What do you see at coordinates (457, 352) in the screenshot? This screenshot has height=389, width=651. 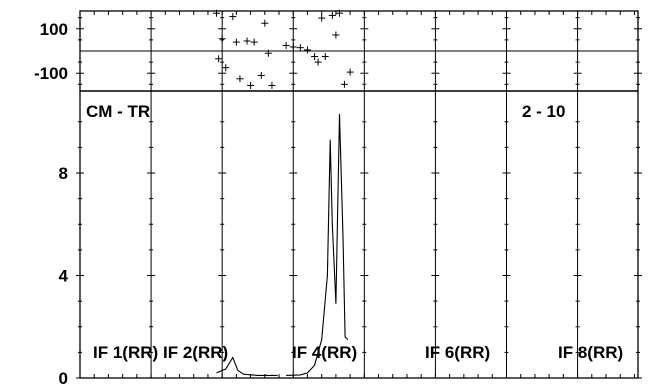 I see `panel-label-4: IF 6(RR)` at bounding box center [457, 352].